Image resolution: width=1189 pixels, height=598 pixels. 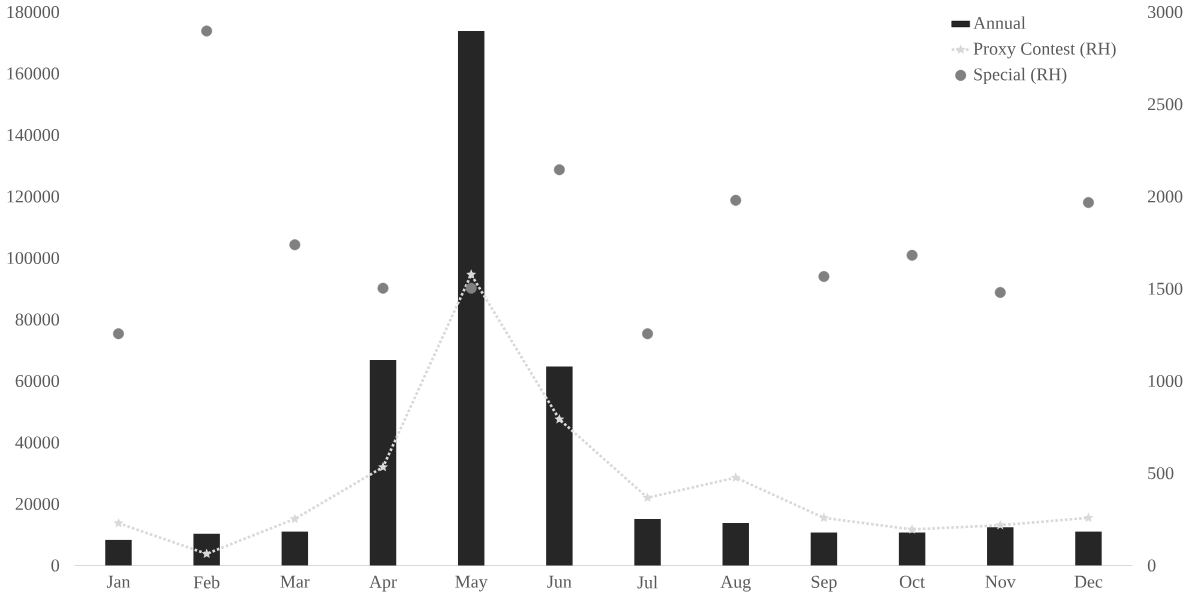 I want to click on y2-tick-label: 3000, so click(x=1165, y=12).